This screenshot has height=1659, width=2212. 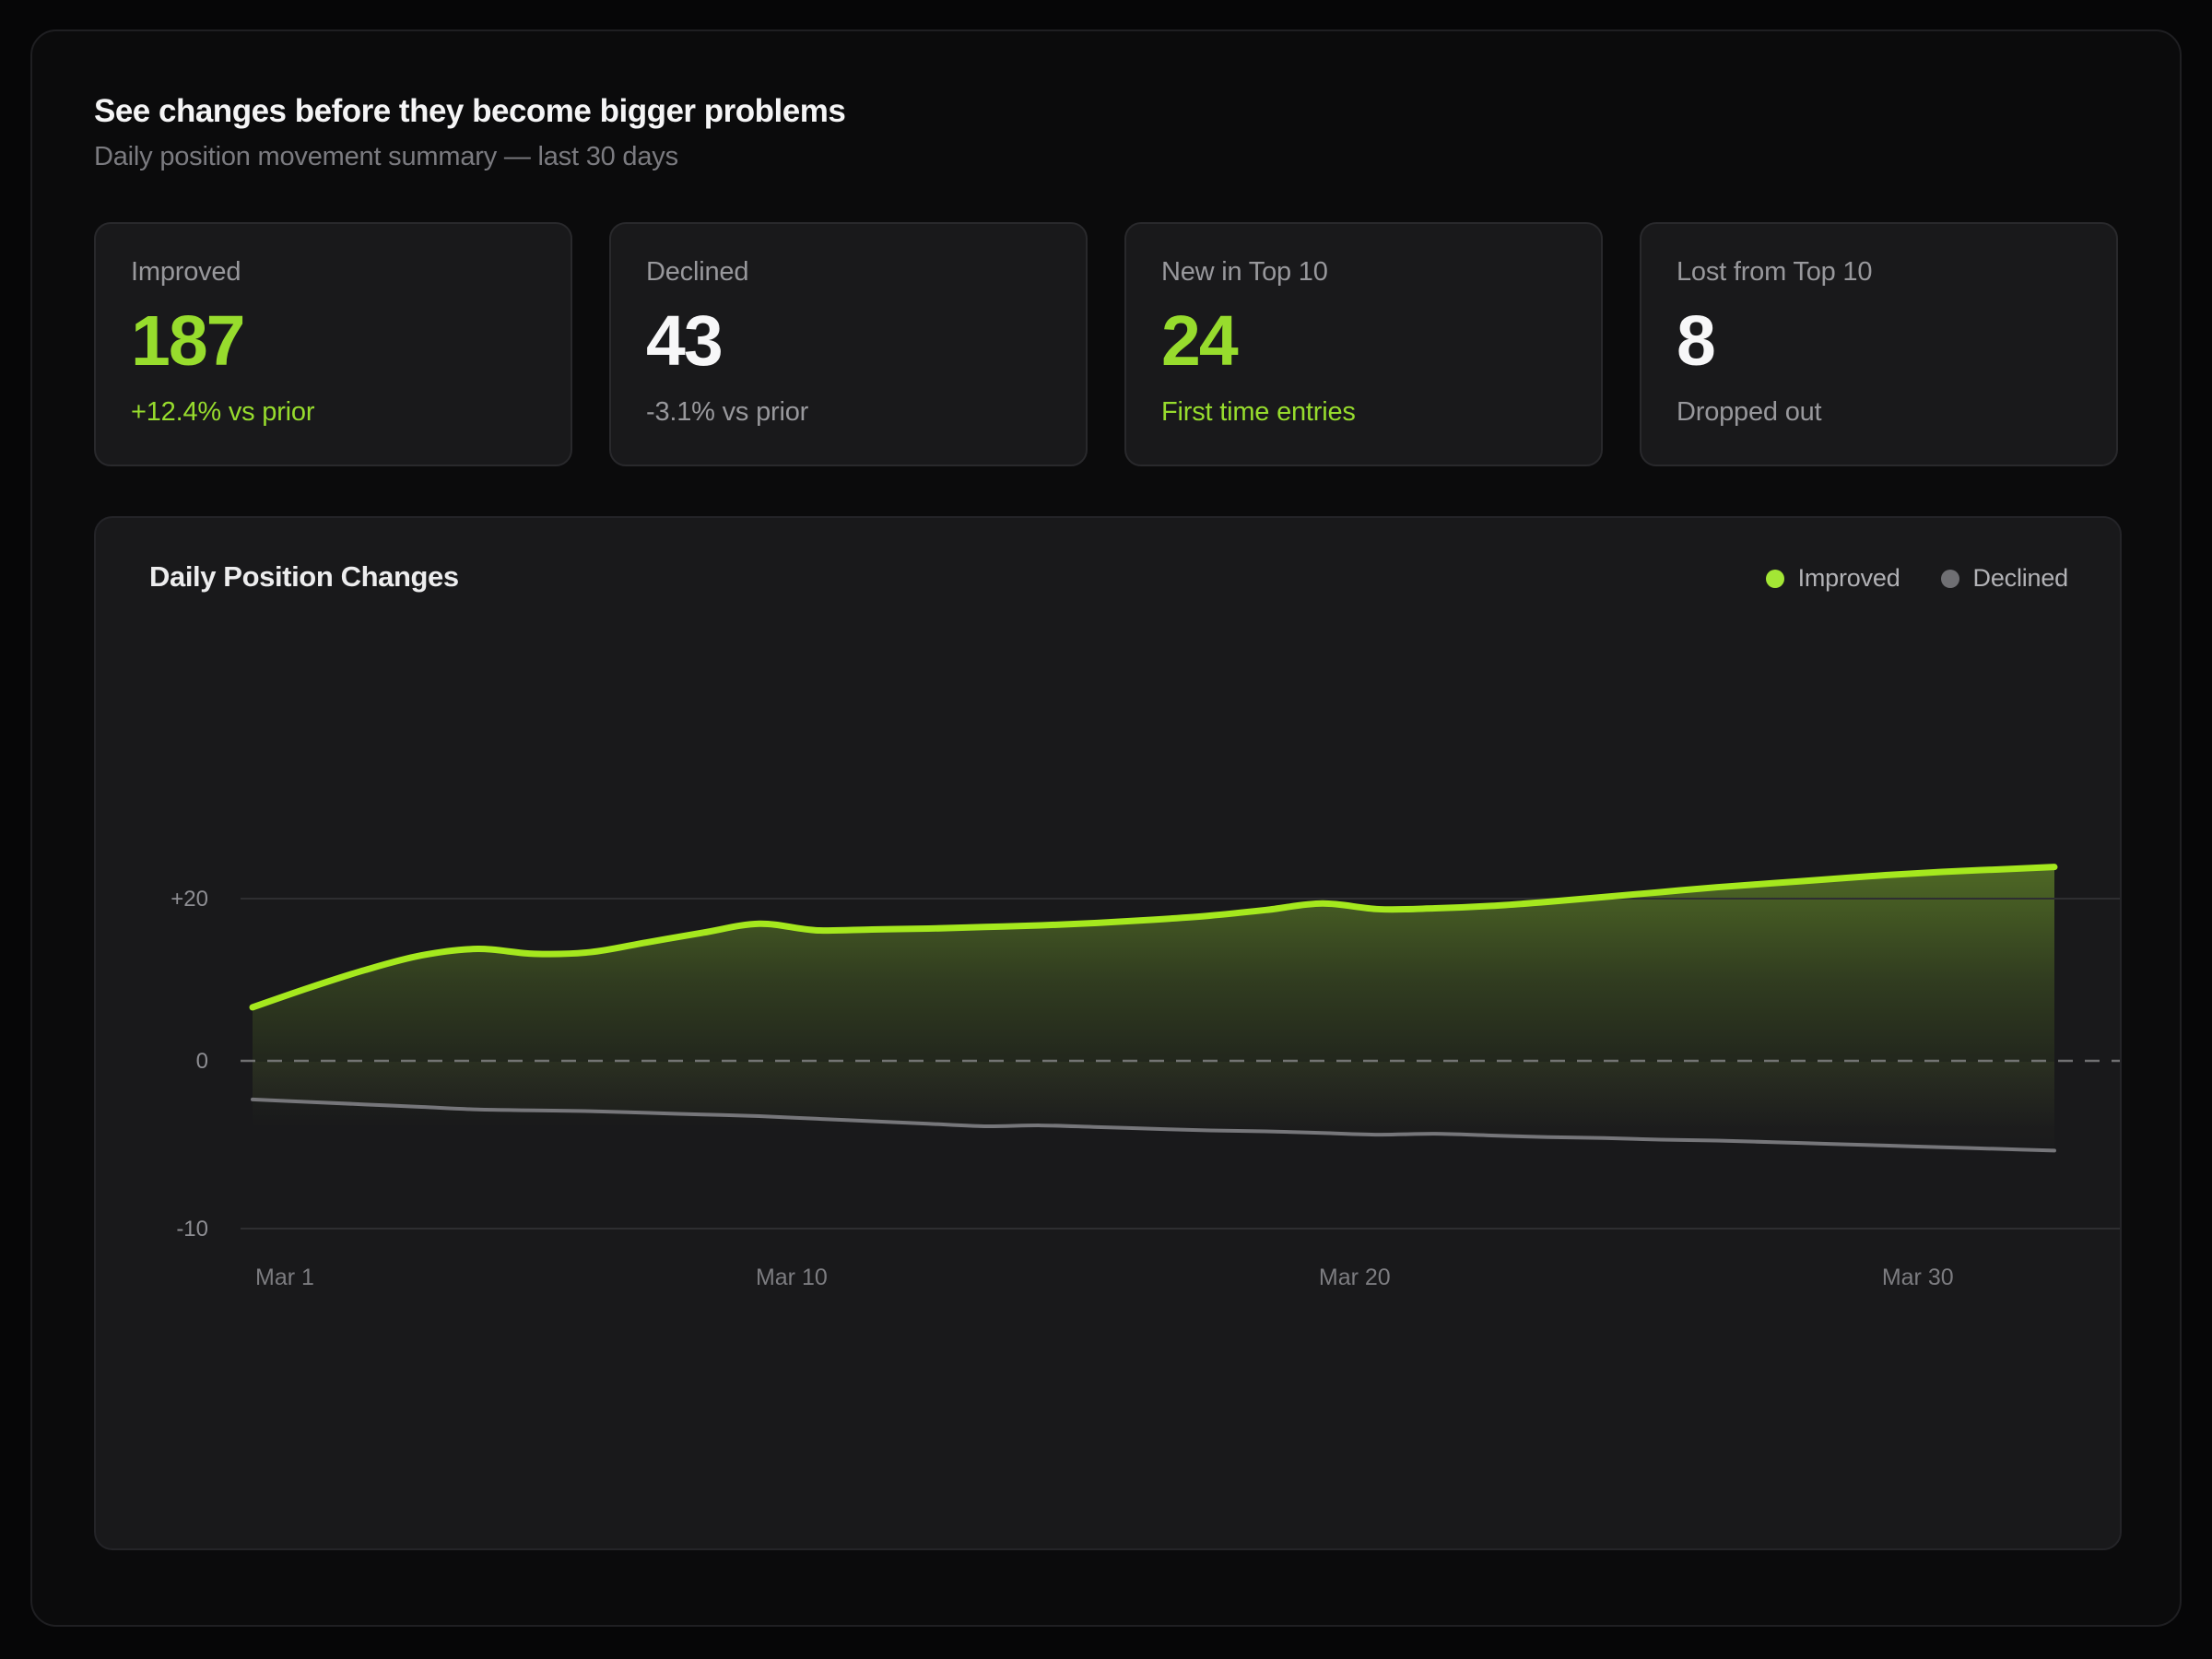 I want to click on stat-value: 8, so click(x=1696, y=341).